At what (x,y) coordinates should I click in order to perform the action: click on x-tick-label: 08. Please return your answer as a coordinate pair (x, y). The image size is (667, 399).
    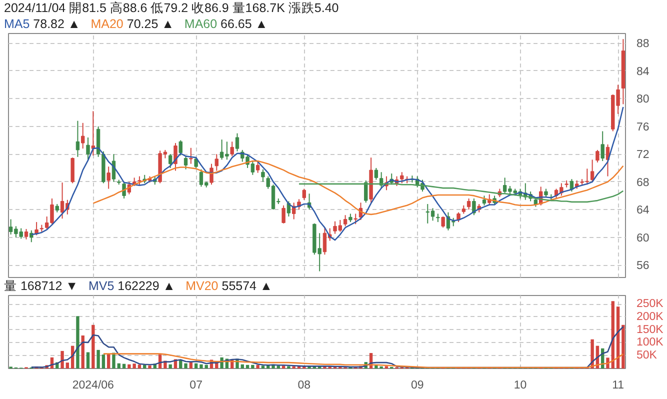
    Looking at the image, I should click on (304, 386).